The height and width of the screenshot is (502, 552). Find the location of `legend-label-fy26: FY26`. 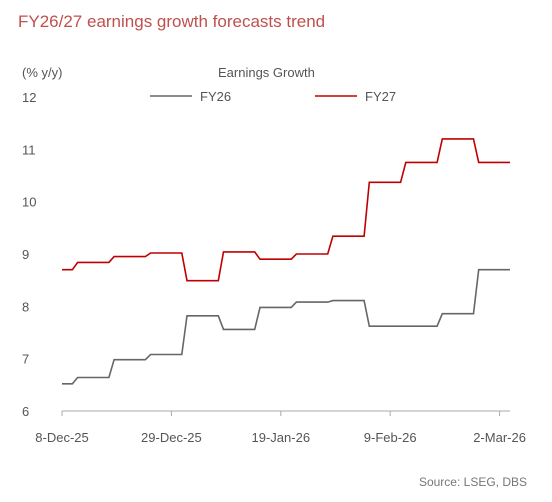

legend-label-fy26: FY26 is located at coordinates (215, 96).